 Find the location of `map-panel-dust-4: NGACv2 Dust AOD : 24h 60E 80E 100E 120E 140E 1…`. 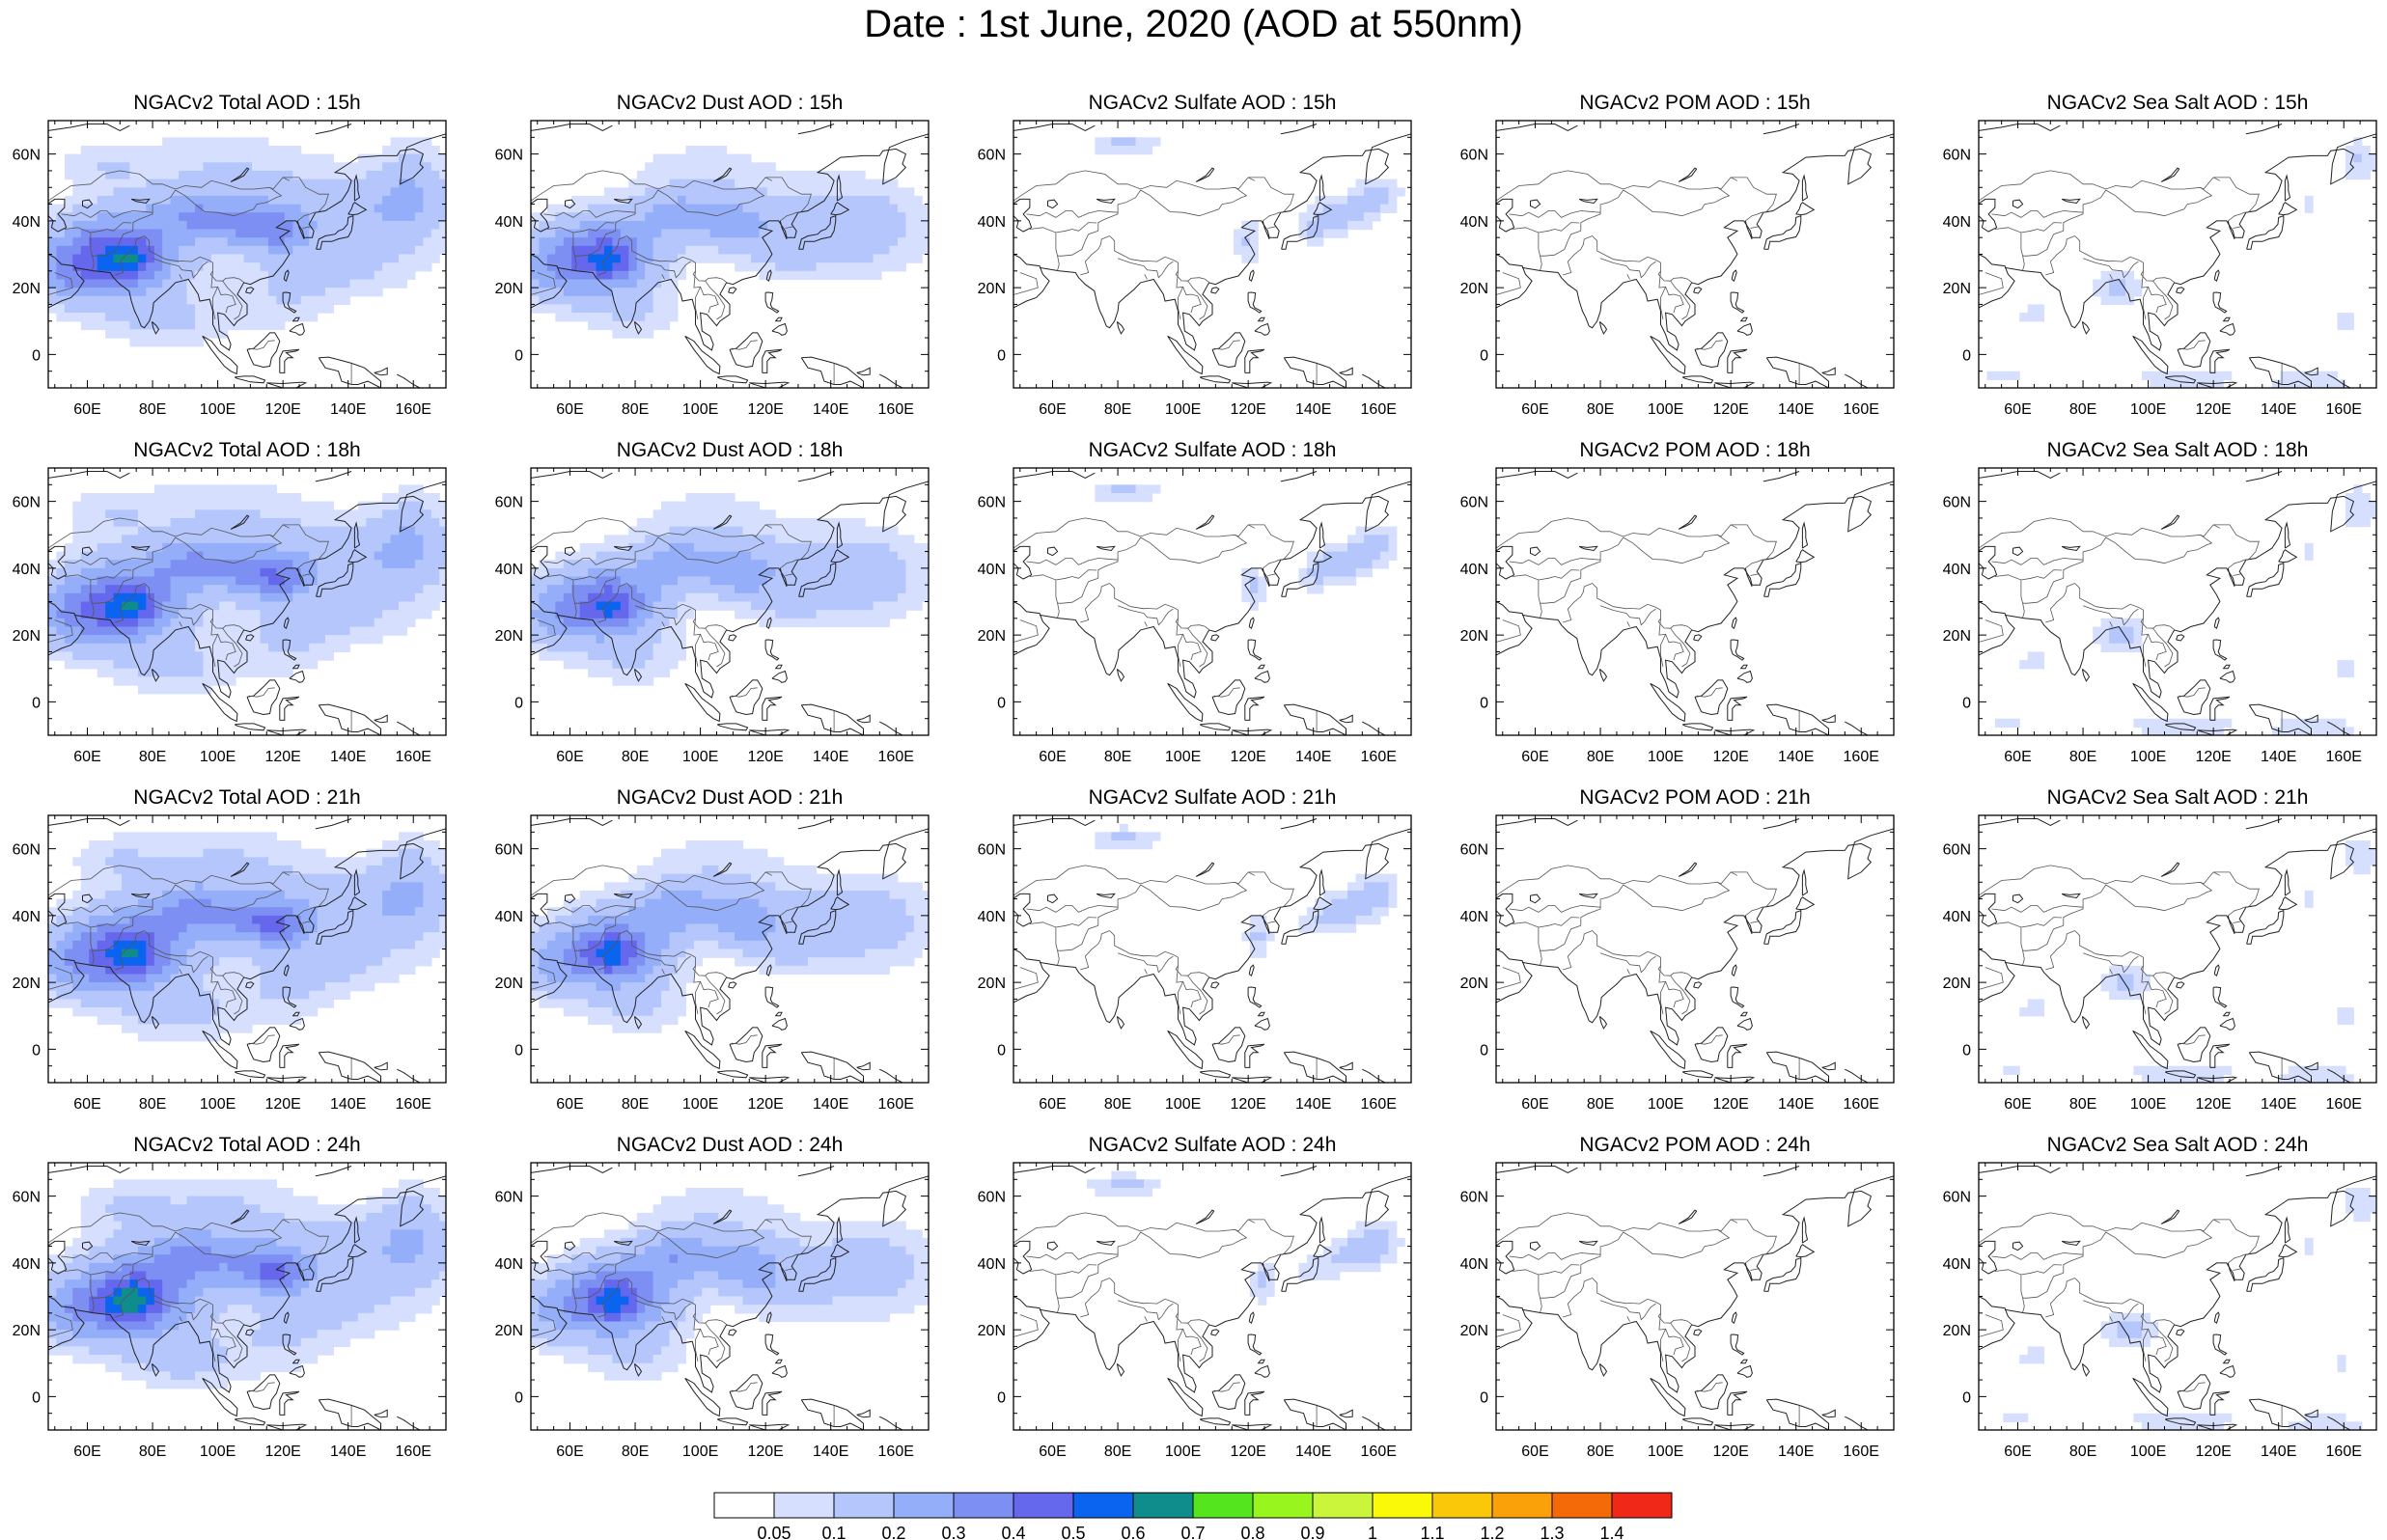

map-panel-dust-4: NGACv2 Dust AOD : 24h 60E 80E 100E 120E 140E 1… is located at coordinates (712, 1297).